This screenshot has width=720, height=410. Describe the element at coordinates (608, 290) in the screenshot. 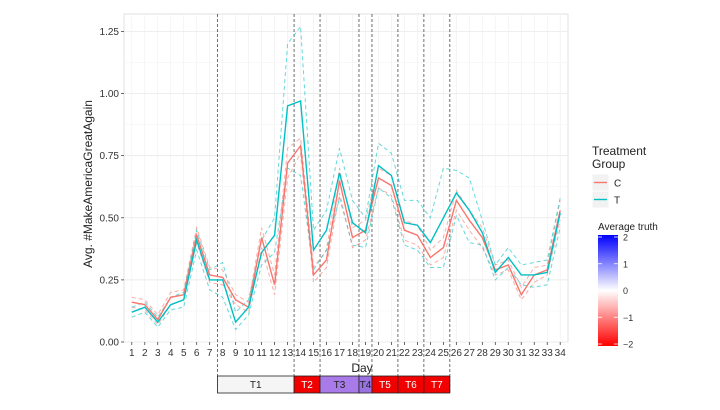

I see `colorbar-gradient` at that location.